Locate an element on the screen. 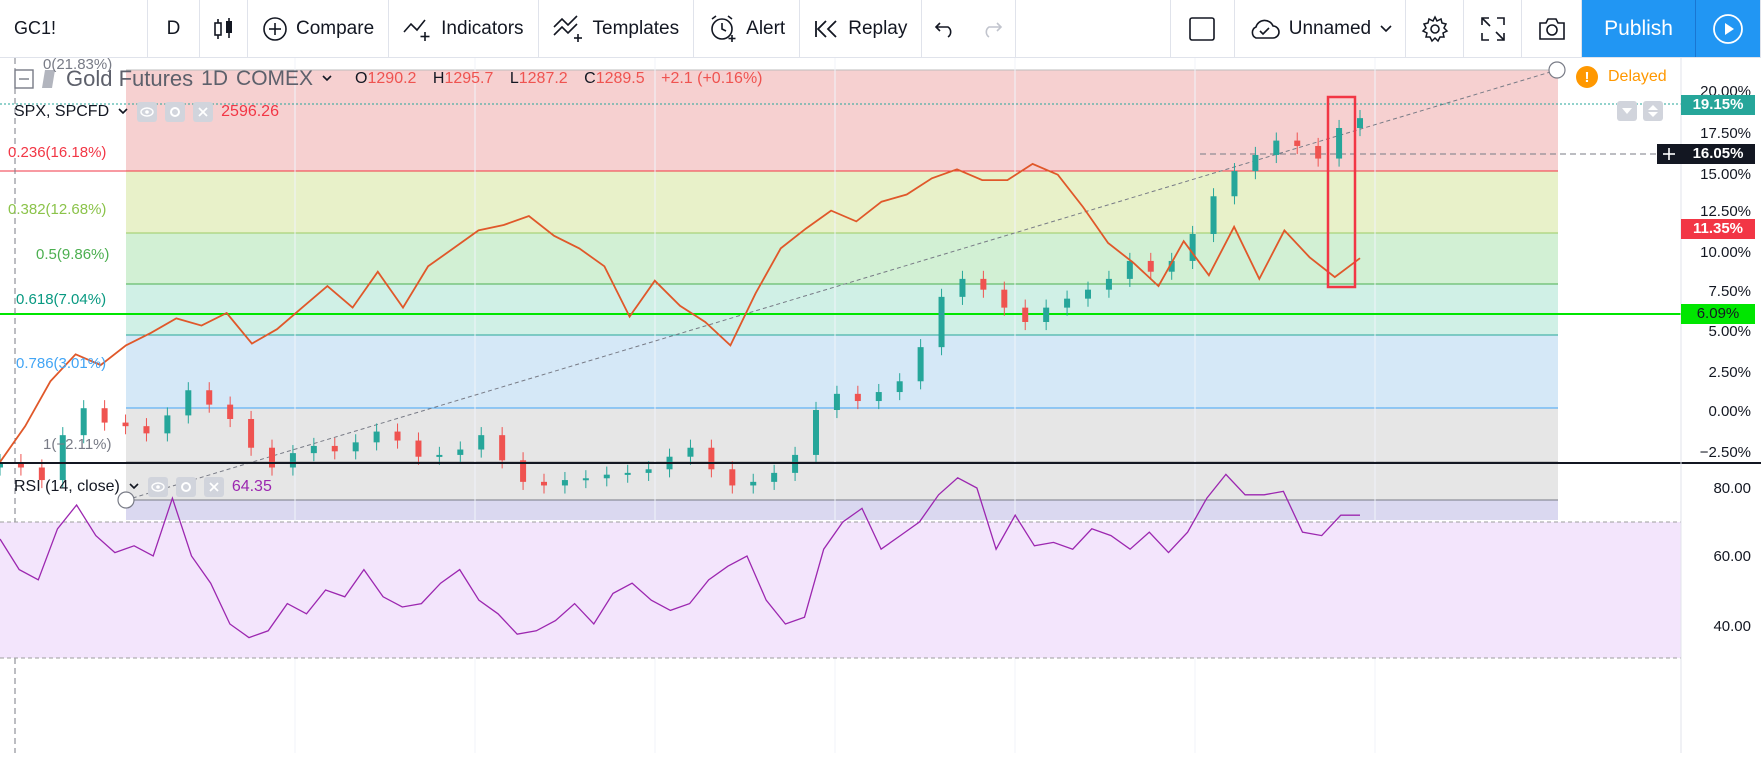 This screenshot has width=1761, height=758. alarm-clock-icon is located at coordinates (723, 28).